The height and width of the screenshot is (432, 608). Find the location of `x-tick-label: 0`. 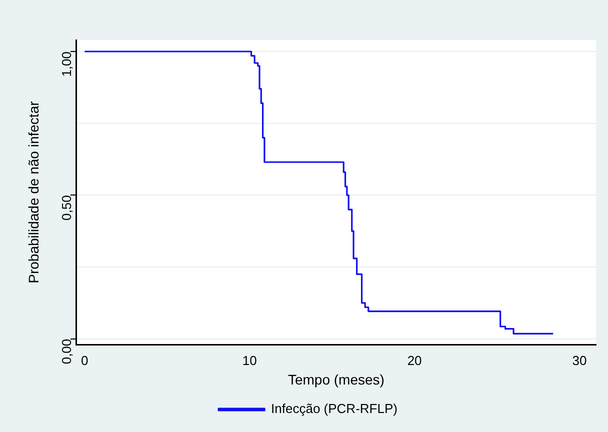

x-tick-label: 0 is located at coordinates (84, 360).